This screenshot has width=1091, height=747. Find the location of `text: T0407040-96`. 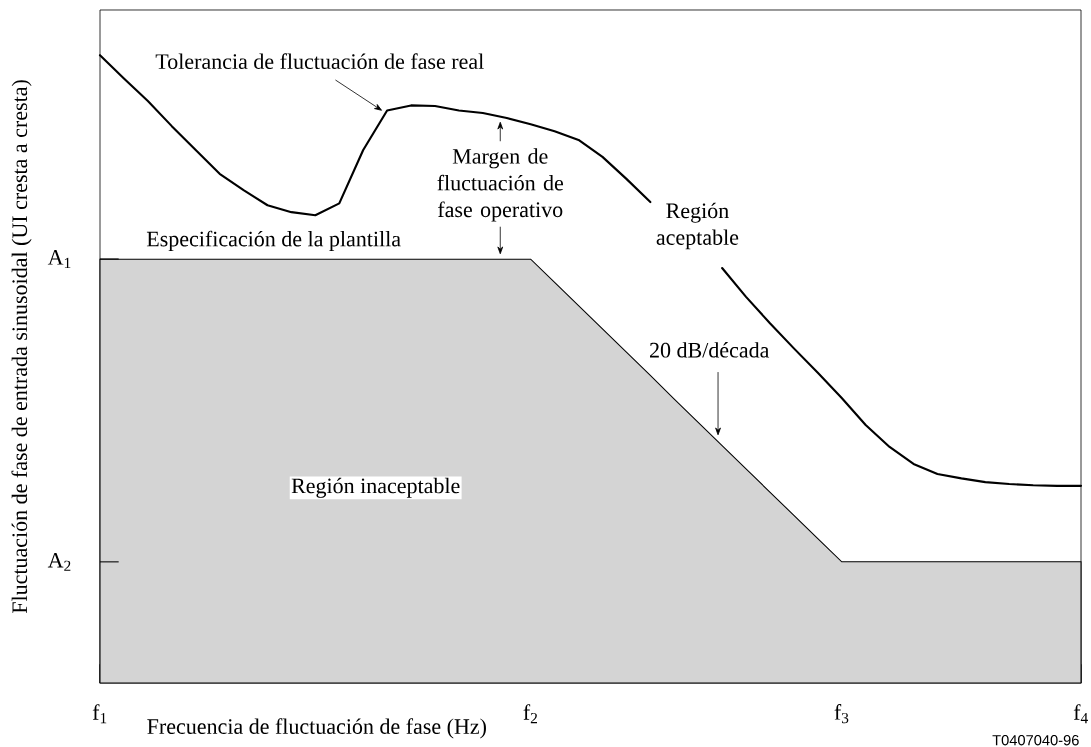

text: T0407040-96 is located at coordinates (1035, 740).